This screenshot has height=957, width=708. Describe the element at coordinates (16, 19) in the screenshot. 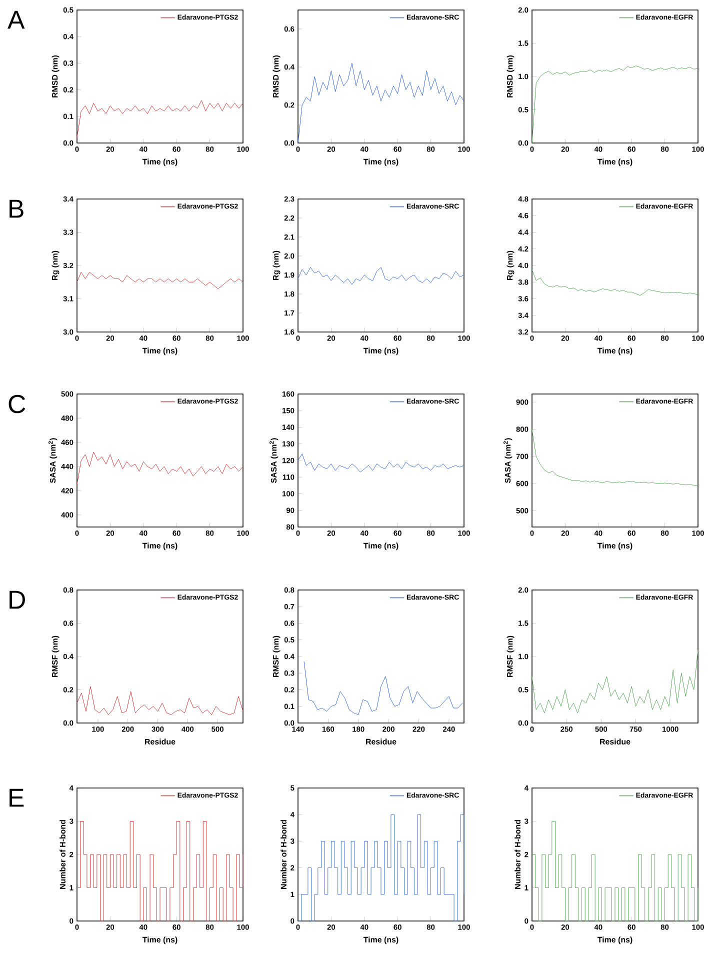

I see `text: A` at that location.